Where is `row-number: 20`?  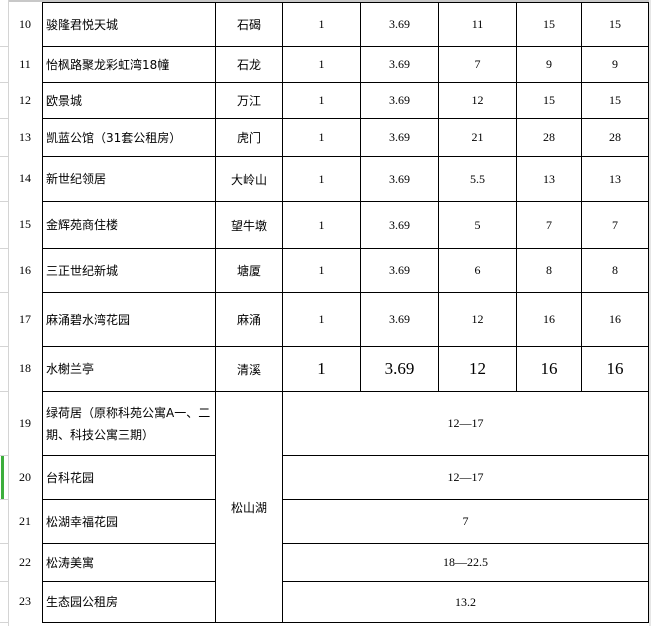 row-number: 20 is located at coordinates (25, 477).